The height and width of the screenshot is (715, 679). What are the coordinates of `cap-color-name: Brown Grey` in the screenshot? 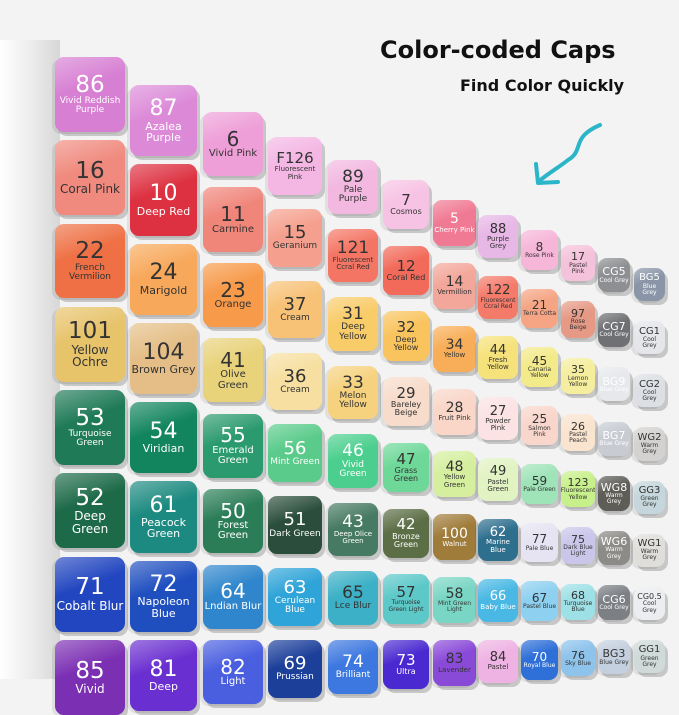 It's located at (163, 370).